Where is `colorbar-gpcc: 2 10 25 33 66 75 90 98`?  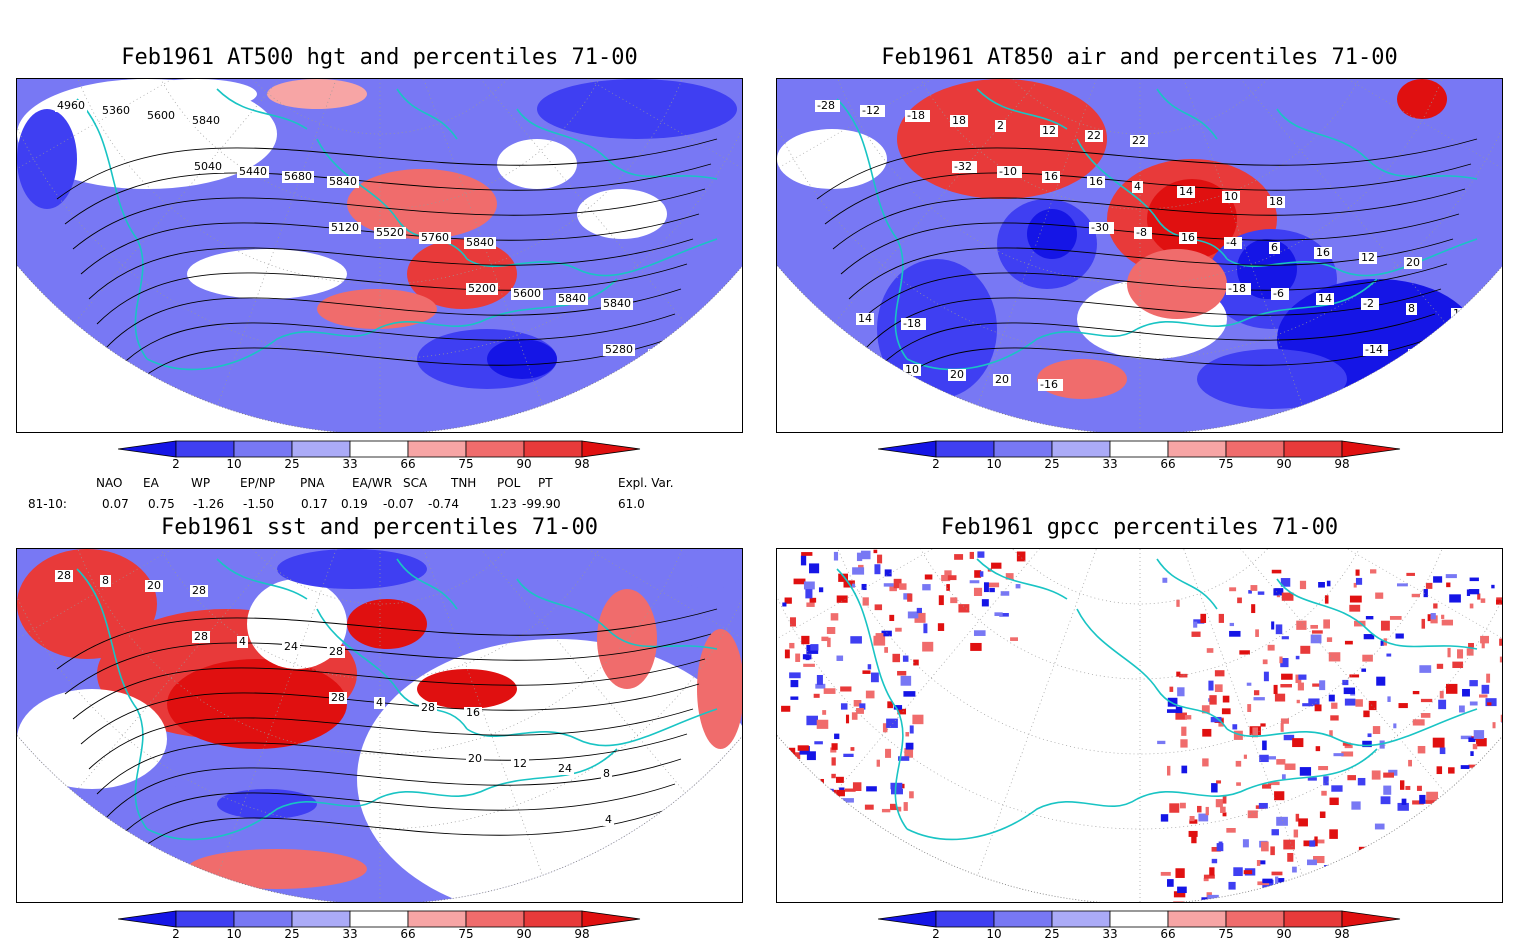
colorbar-gpcc: 2 10 25 33 66 75 90 98 is located at coordinates (1140, 925).